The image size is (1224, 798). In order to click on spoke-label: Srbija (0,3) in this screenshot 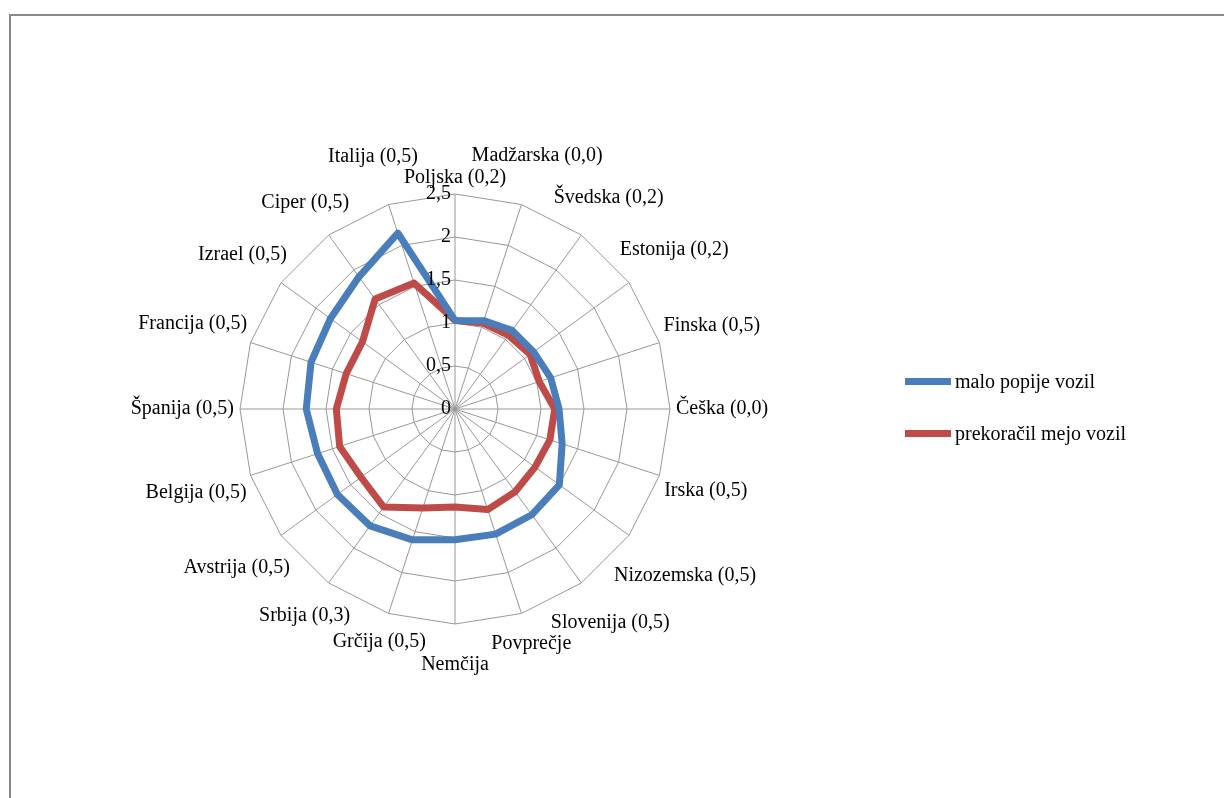, I will do `click(305, 615)`.